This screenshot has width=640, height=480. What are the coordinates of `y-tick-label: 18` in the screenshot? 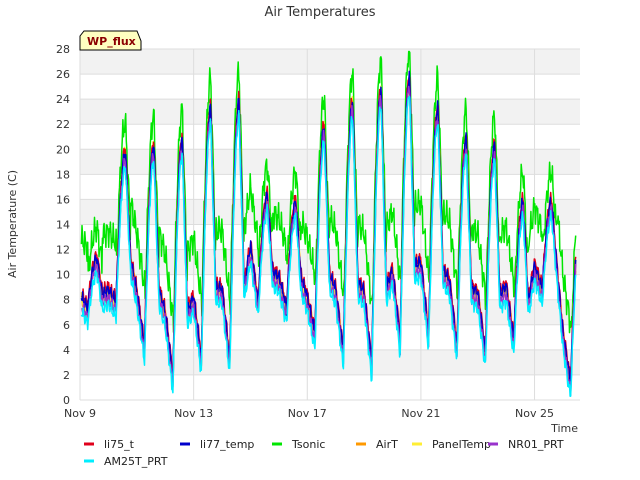 It's located at (63, 174).